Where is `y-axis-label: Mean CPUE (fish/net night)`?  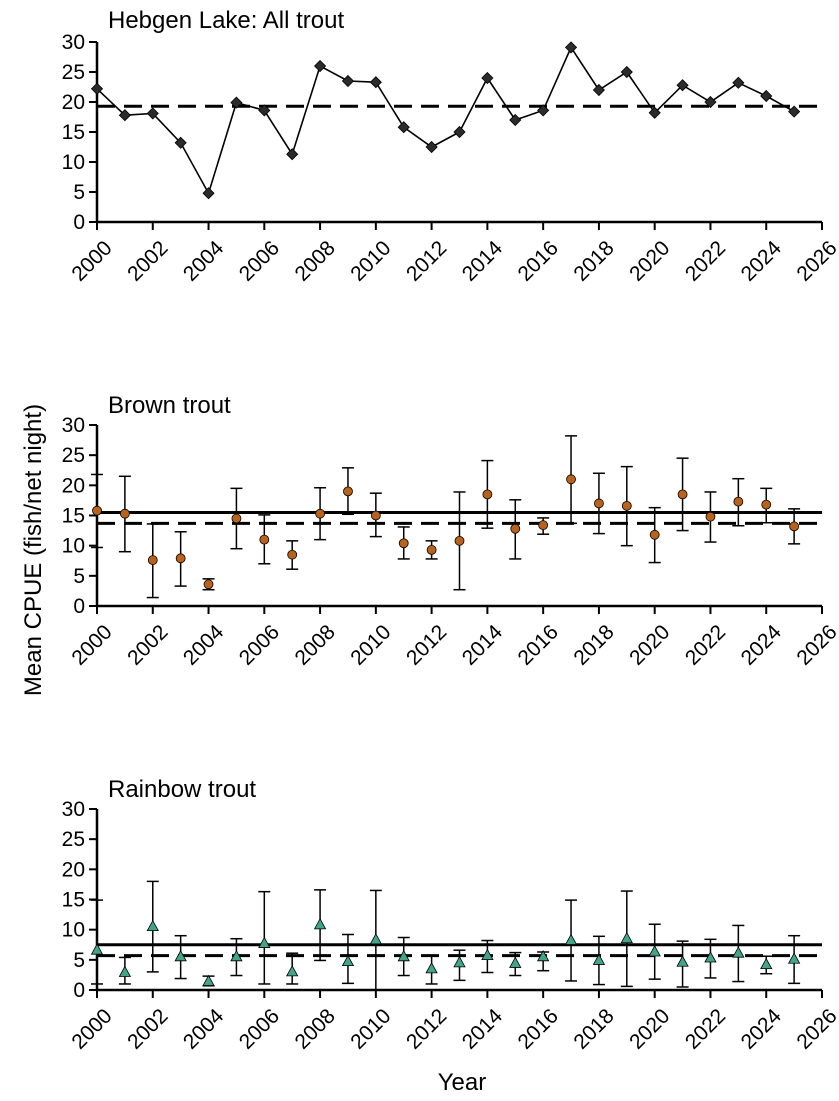 y-axis-label: Mean CPUE (fish/net night) is located at coordinates (33, 550).